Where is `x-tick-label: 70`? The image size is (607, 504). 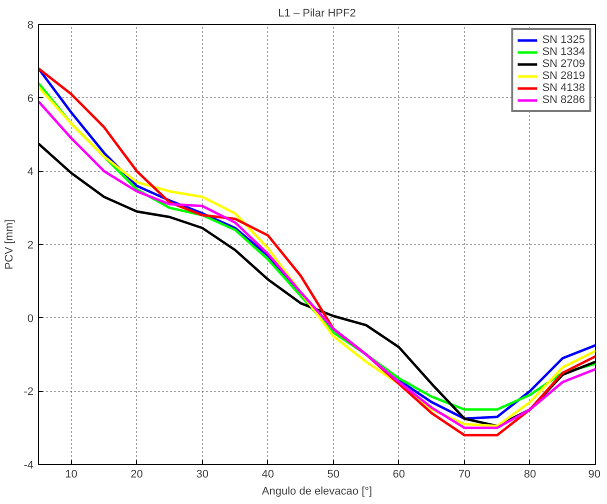 x-tick-label: 70 is located at coordinates (464, 474).